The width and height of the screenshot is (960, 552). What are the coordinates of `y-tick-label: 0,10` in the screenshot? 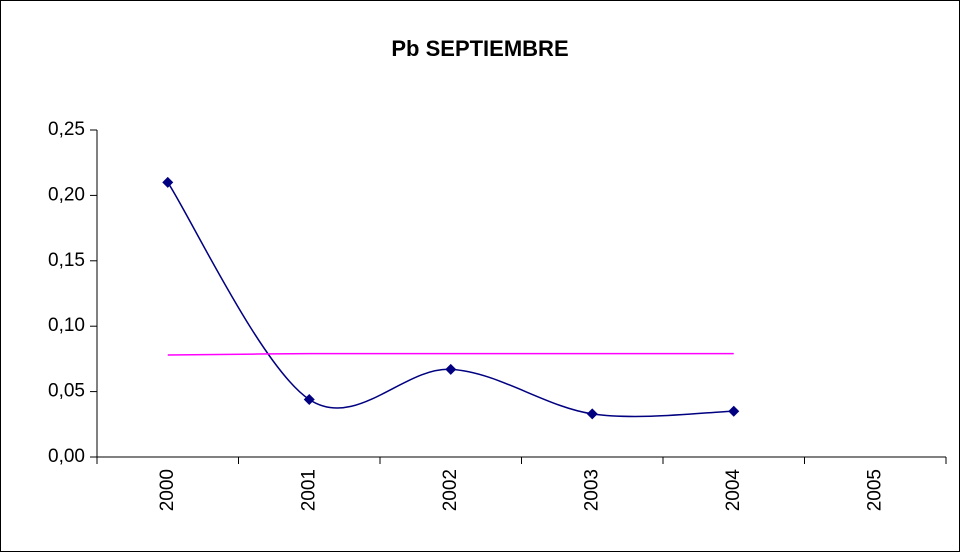 It's located at (66, 325).